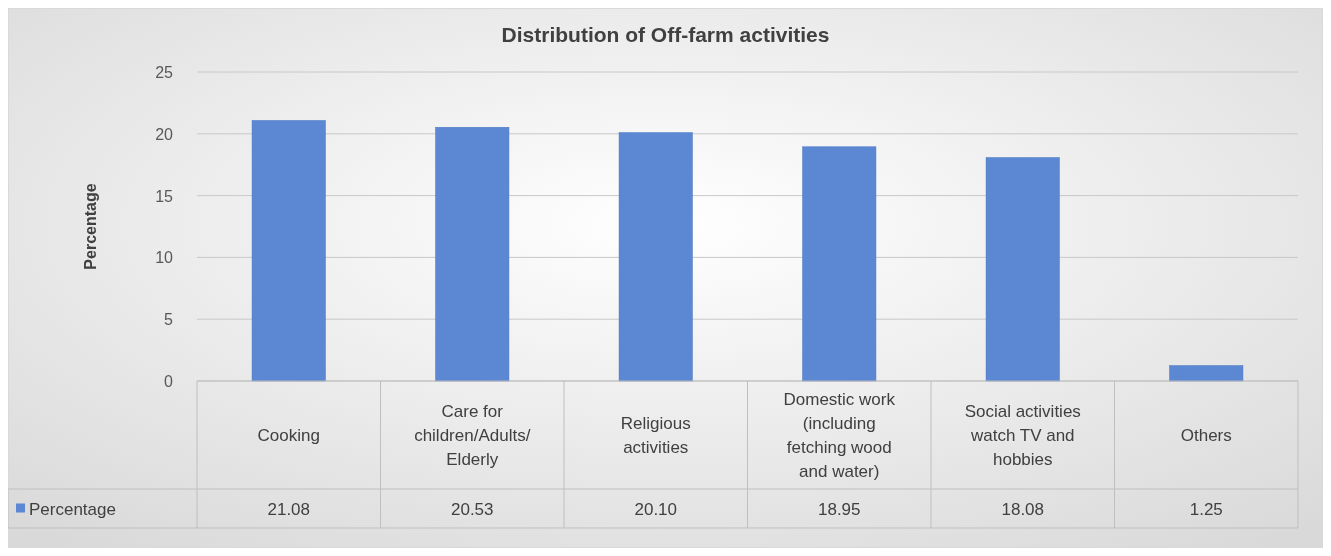 The height and width of the screenshot is (556, 1331). What do you see at coordinates (169, 381) in the screenshot?
I see `y-tick-label: 0` at bounding box center [169, 381].